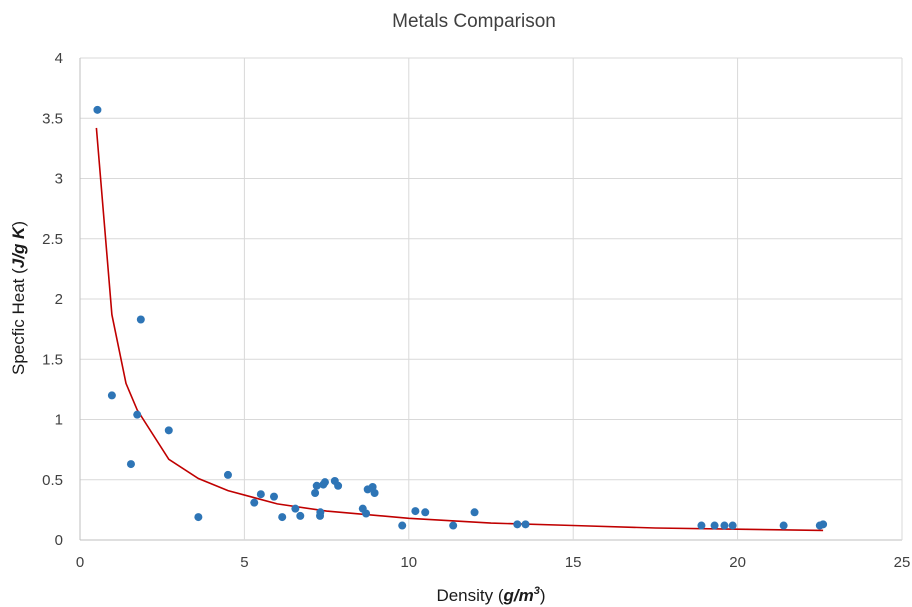 The image size is (912, 607). What do you see at coordinates (573, 562) in the screenshot?
I see `x-tick-label: 15` at bounding box center [573, 562].